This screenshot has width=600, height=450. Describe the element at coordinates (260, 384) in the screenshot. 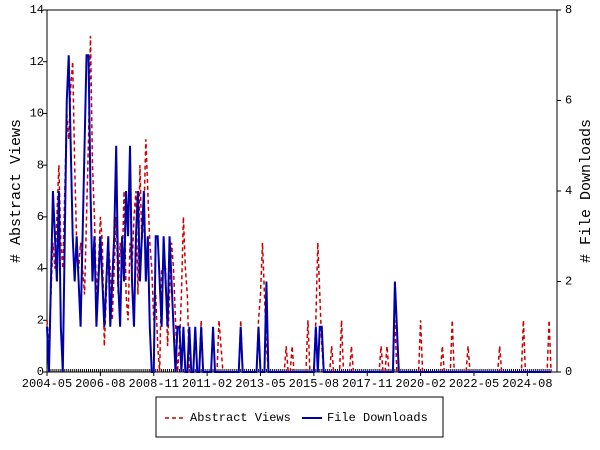

I see `x-tick-label: 2013-05` at that location.